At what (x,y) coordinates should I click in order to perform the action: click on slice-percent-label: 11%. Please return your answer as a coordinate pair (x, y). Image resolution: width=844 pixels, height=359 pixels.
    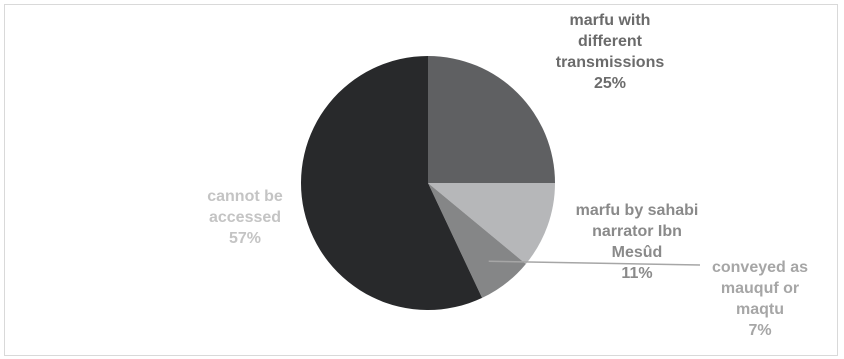
    Looking at the image, I should click on (637, 273).